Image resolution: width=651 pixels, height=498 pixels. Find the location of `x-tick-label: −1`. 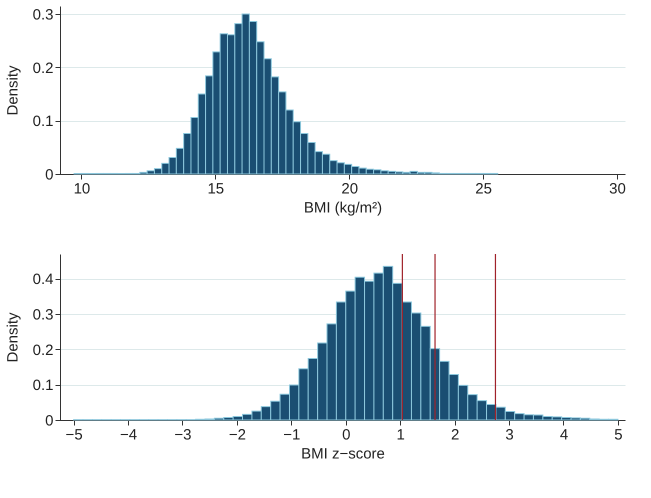

x-tick-label: −1 is located at coordinates (291, 435).